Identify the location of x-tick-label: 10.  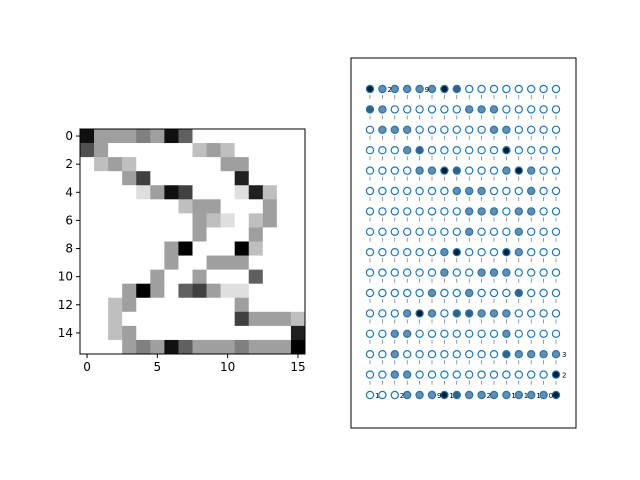
(227, 367).